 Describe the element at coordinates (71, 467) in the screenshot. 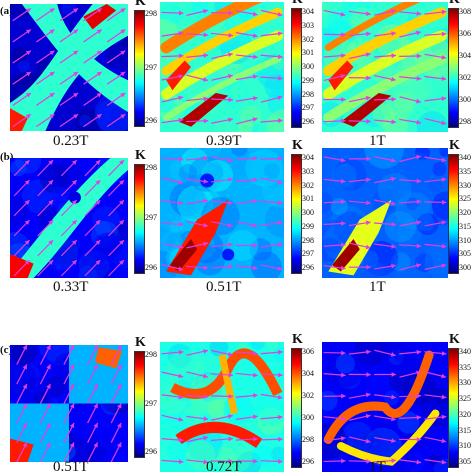

I see `field-label: 0.51T` at that location.